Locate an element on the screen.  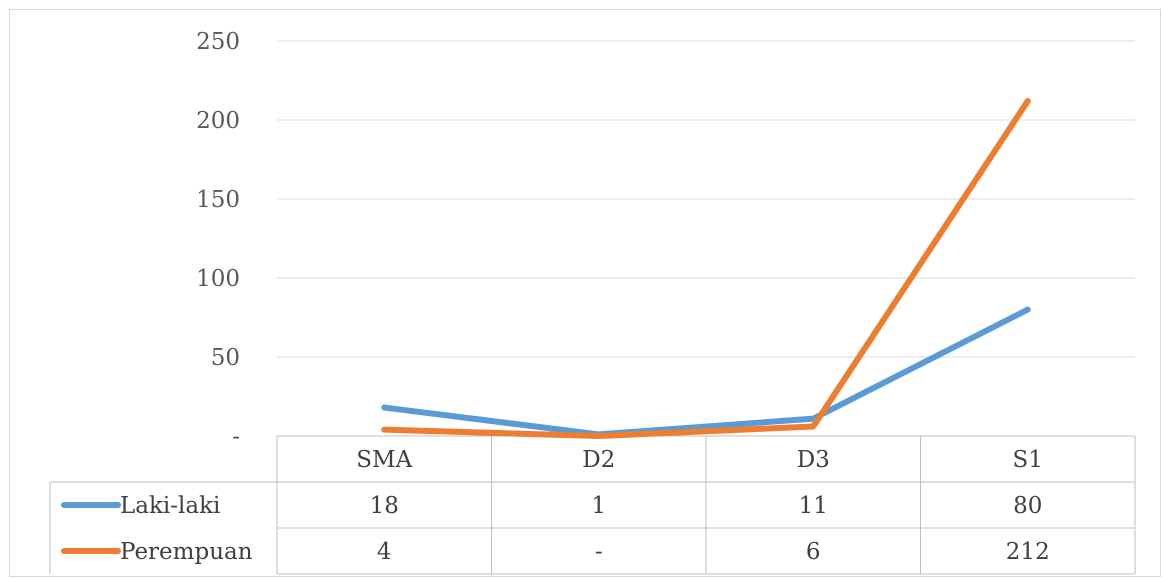
y-tick-label: 150 is located at coordinates (218, 200).